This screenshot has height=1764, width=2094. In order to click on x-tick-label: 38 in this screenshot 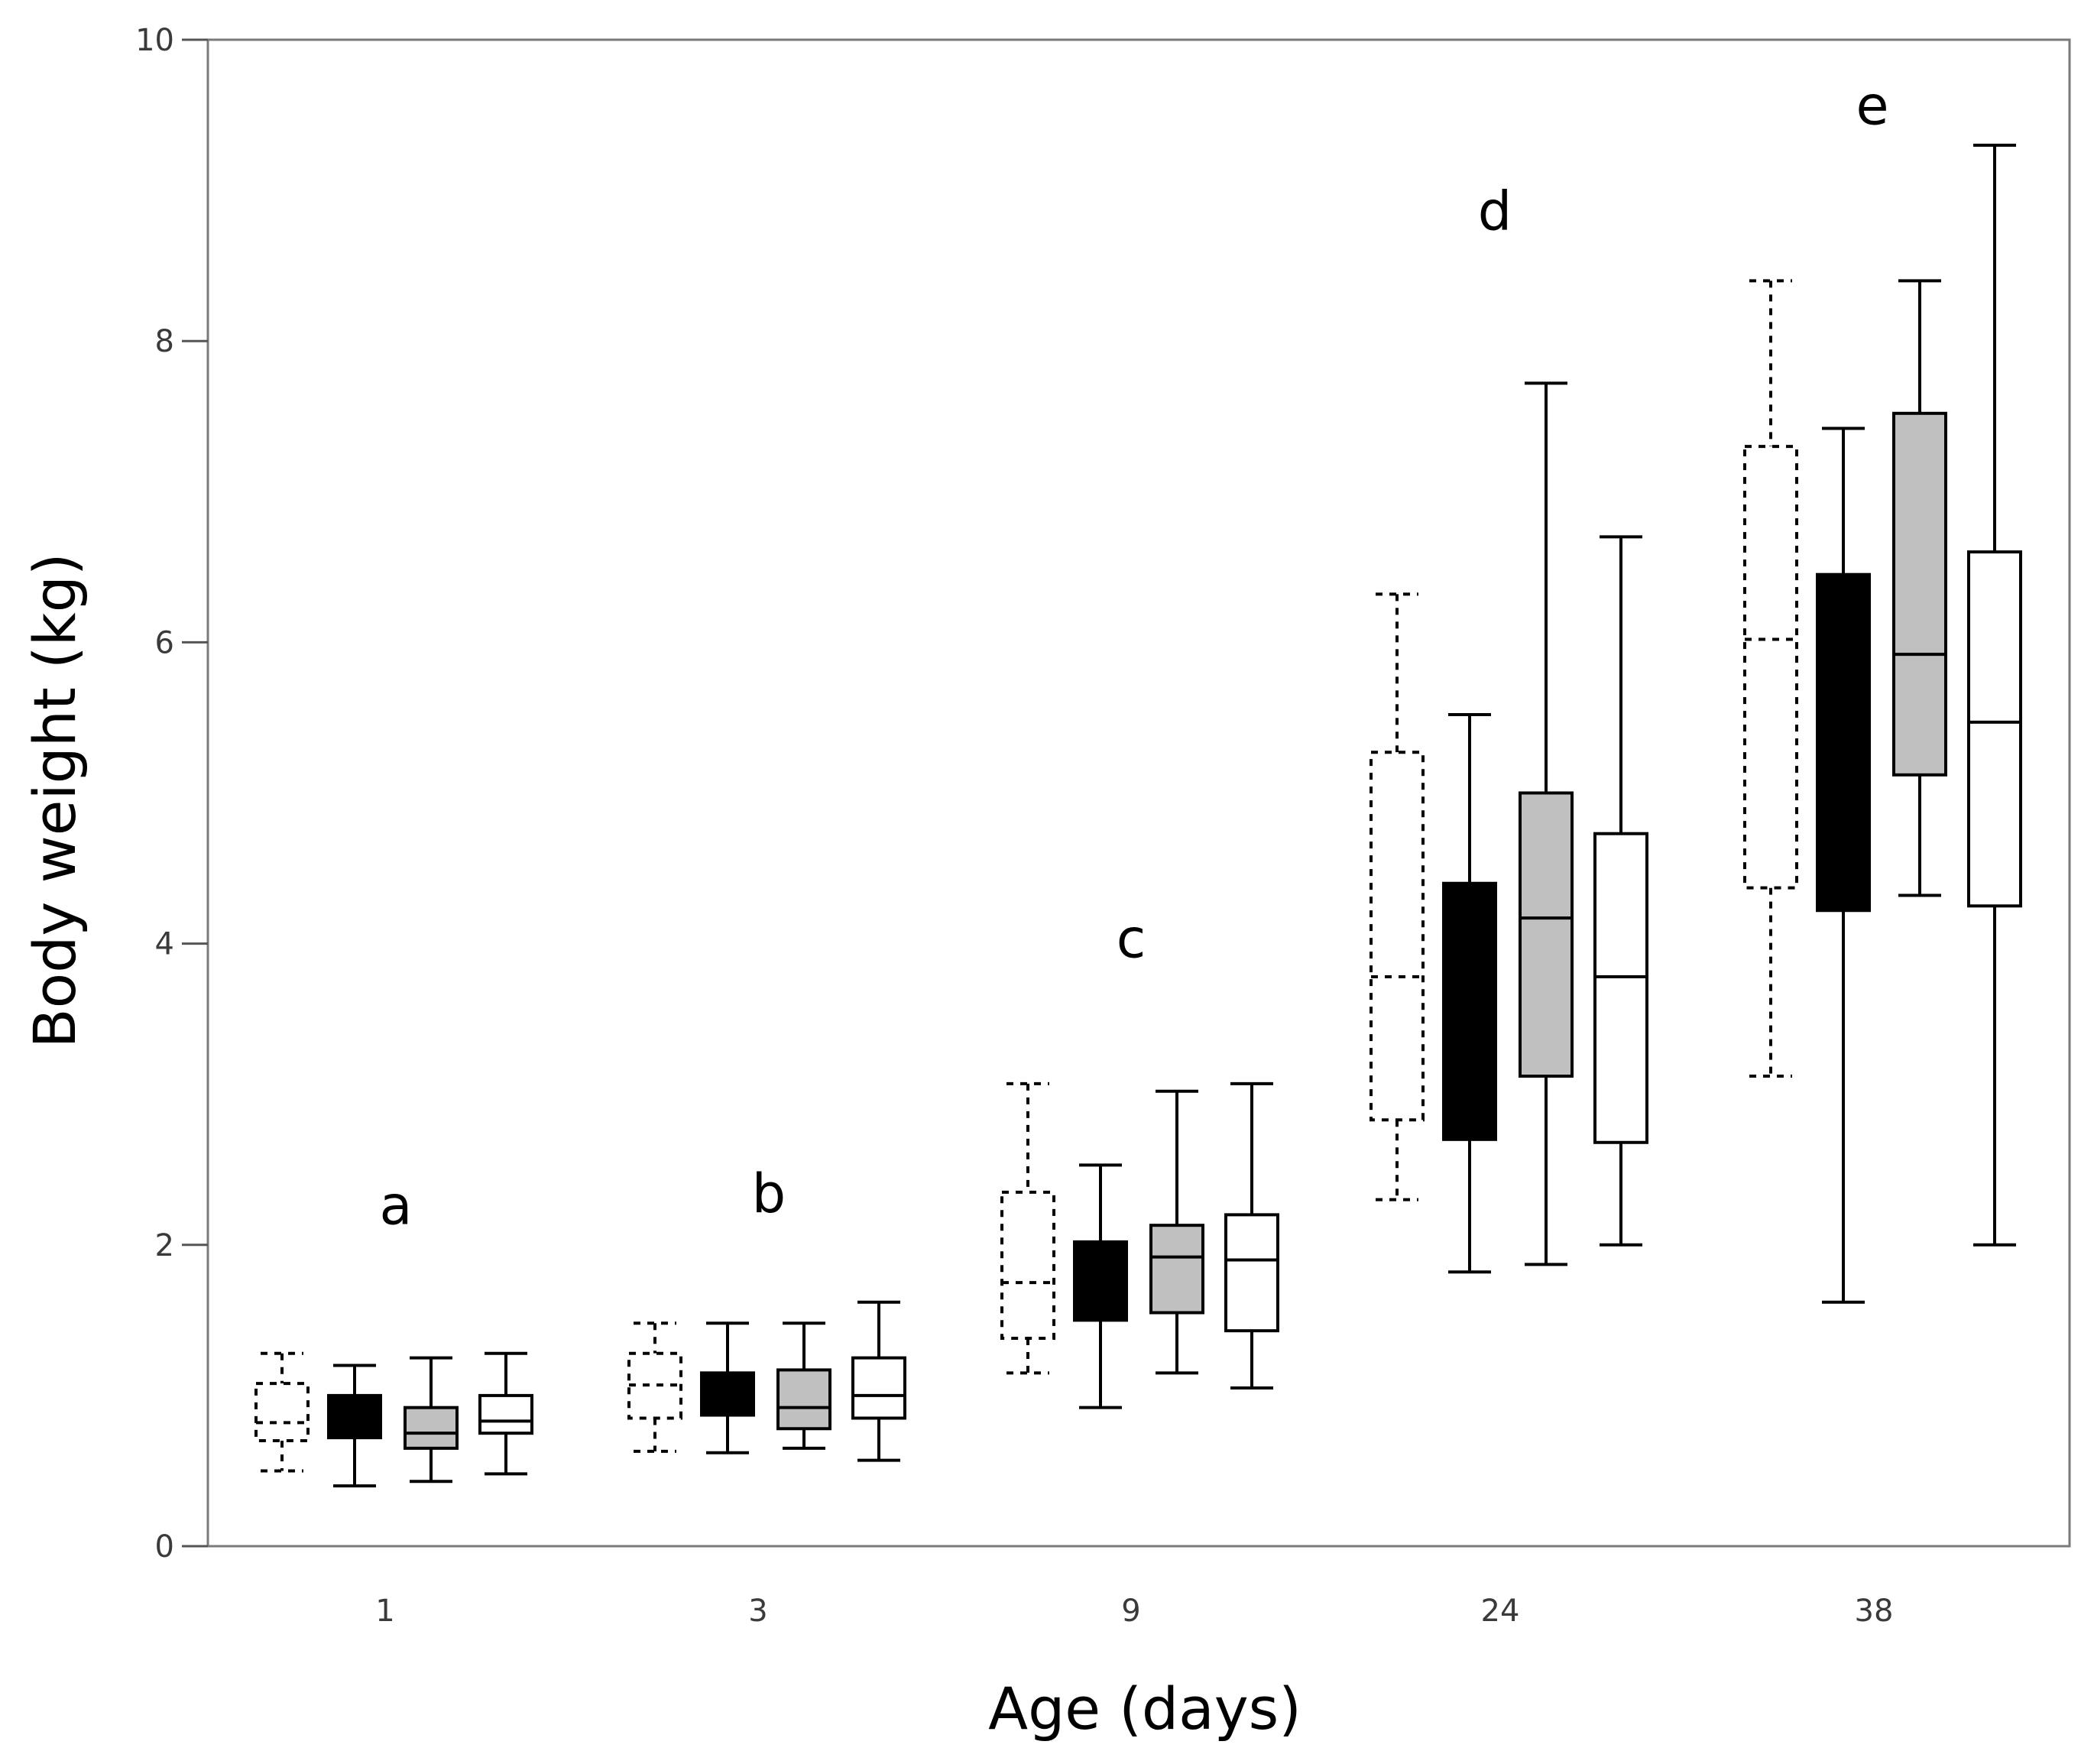, I will do `click(1875, 1612)`.